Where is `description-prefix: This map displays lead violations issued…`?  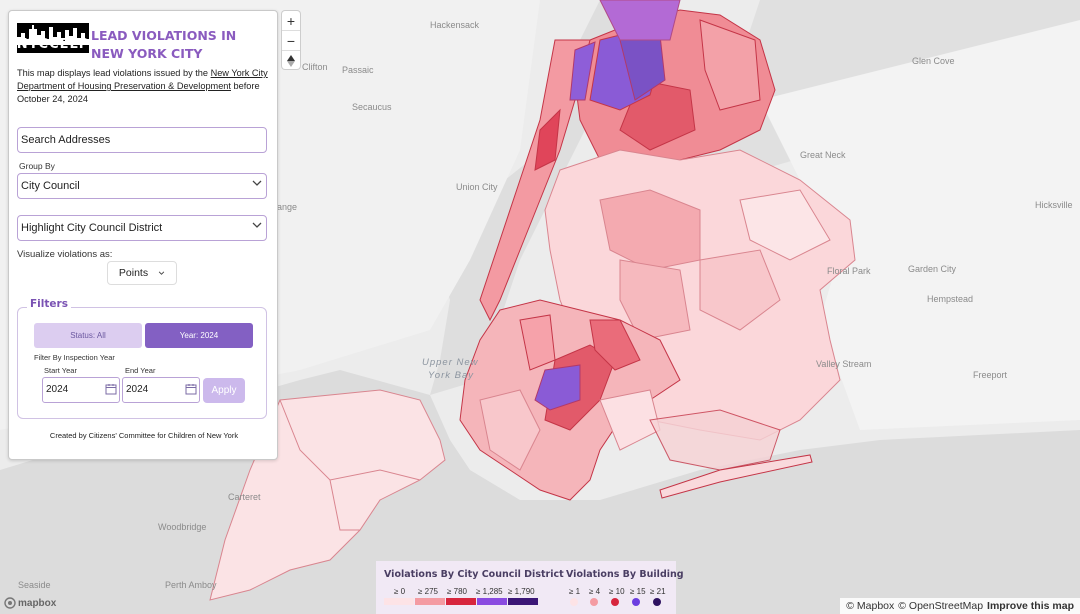
description-prefix: This map displays lead violations issued… is located at coordinates (114, 73).